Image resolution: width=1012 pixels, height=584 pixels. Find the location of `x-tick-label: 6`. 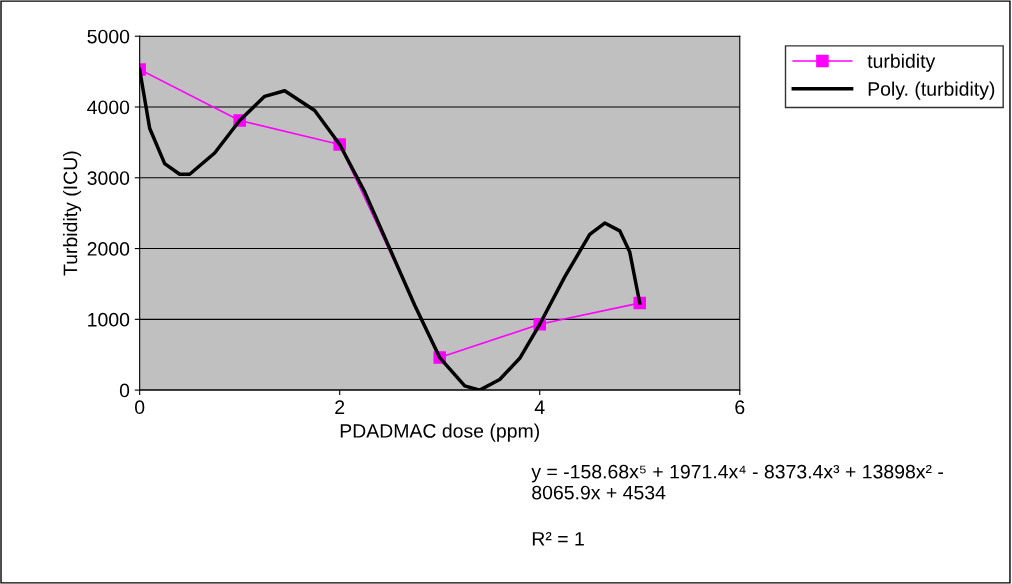

x-tick-label: 6 is located at coordinates (740, 407).